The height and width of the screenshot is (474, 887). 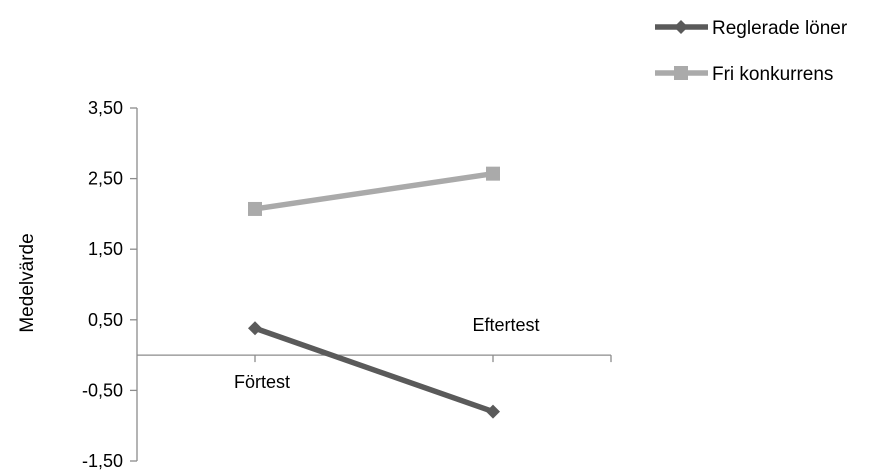 I want to click on y-ticks: 3,50 2,50 1,50 0,50 -0,50 -1,50, so click(x=109, y=284).